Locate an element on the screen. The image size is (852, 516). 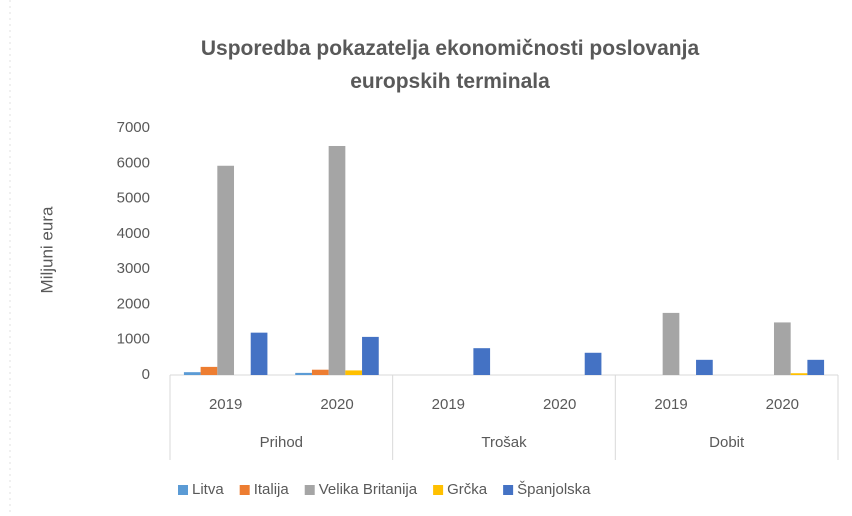
y-tick-label: 4000 is located at coordinates (133, 233).